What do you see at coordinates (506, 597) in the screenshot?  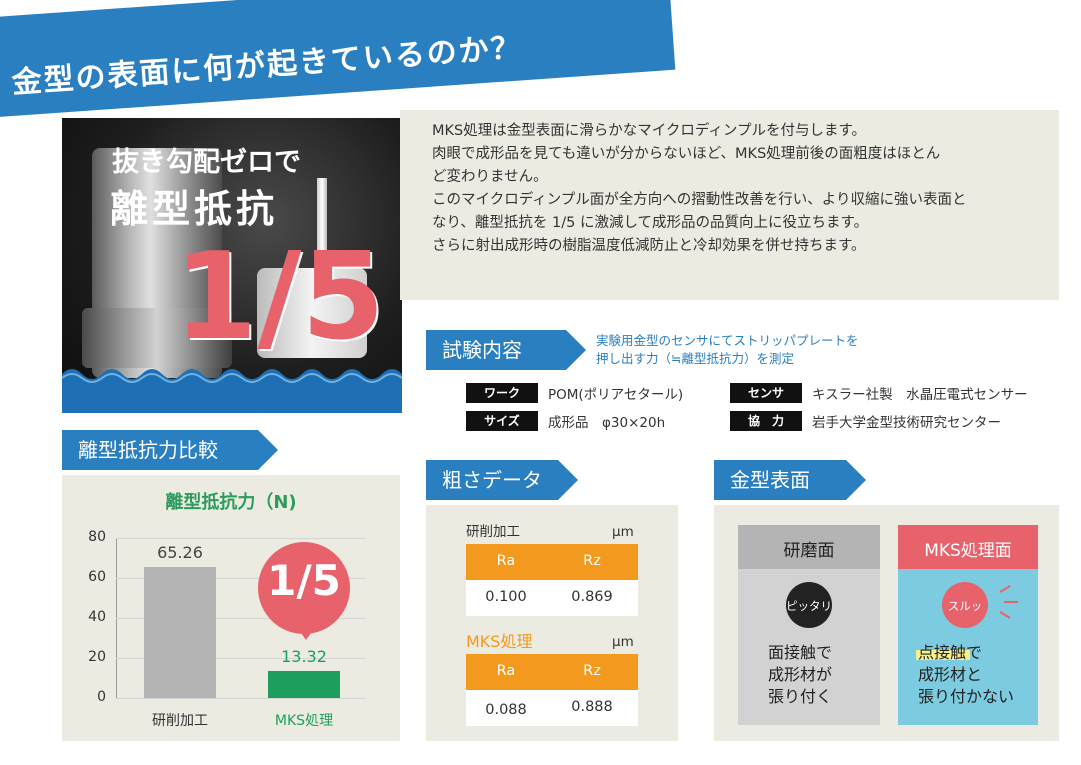 I see `grinding-ra-value: 0.100` at bounding box center [506, 597].